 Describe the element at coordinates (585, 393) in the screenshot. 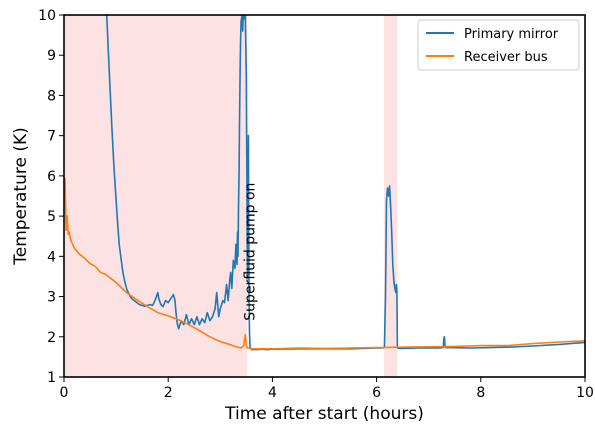

I see `x-tick-label: 10` at that location.